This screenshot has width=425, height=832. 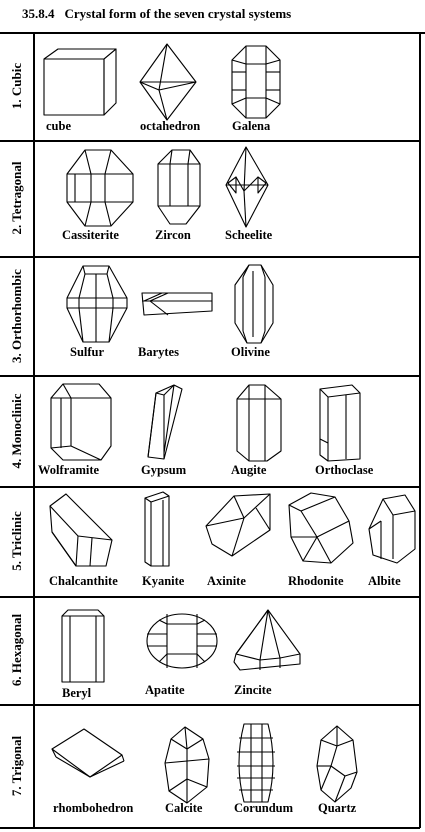 I want to click on augite-drawing, so click(x=259, y=423).